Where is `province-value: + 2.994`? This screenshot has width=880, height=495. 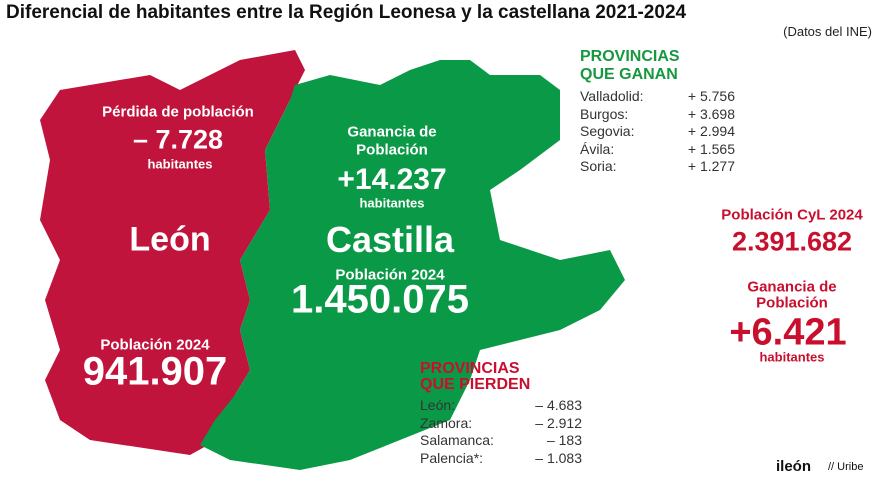 province-value: + 2.994 is located at coordinates (711, 131).